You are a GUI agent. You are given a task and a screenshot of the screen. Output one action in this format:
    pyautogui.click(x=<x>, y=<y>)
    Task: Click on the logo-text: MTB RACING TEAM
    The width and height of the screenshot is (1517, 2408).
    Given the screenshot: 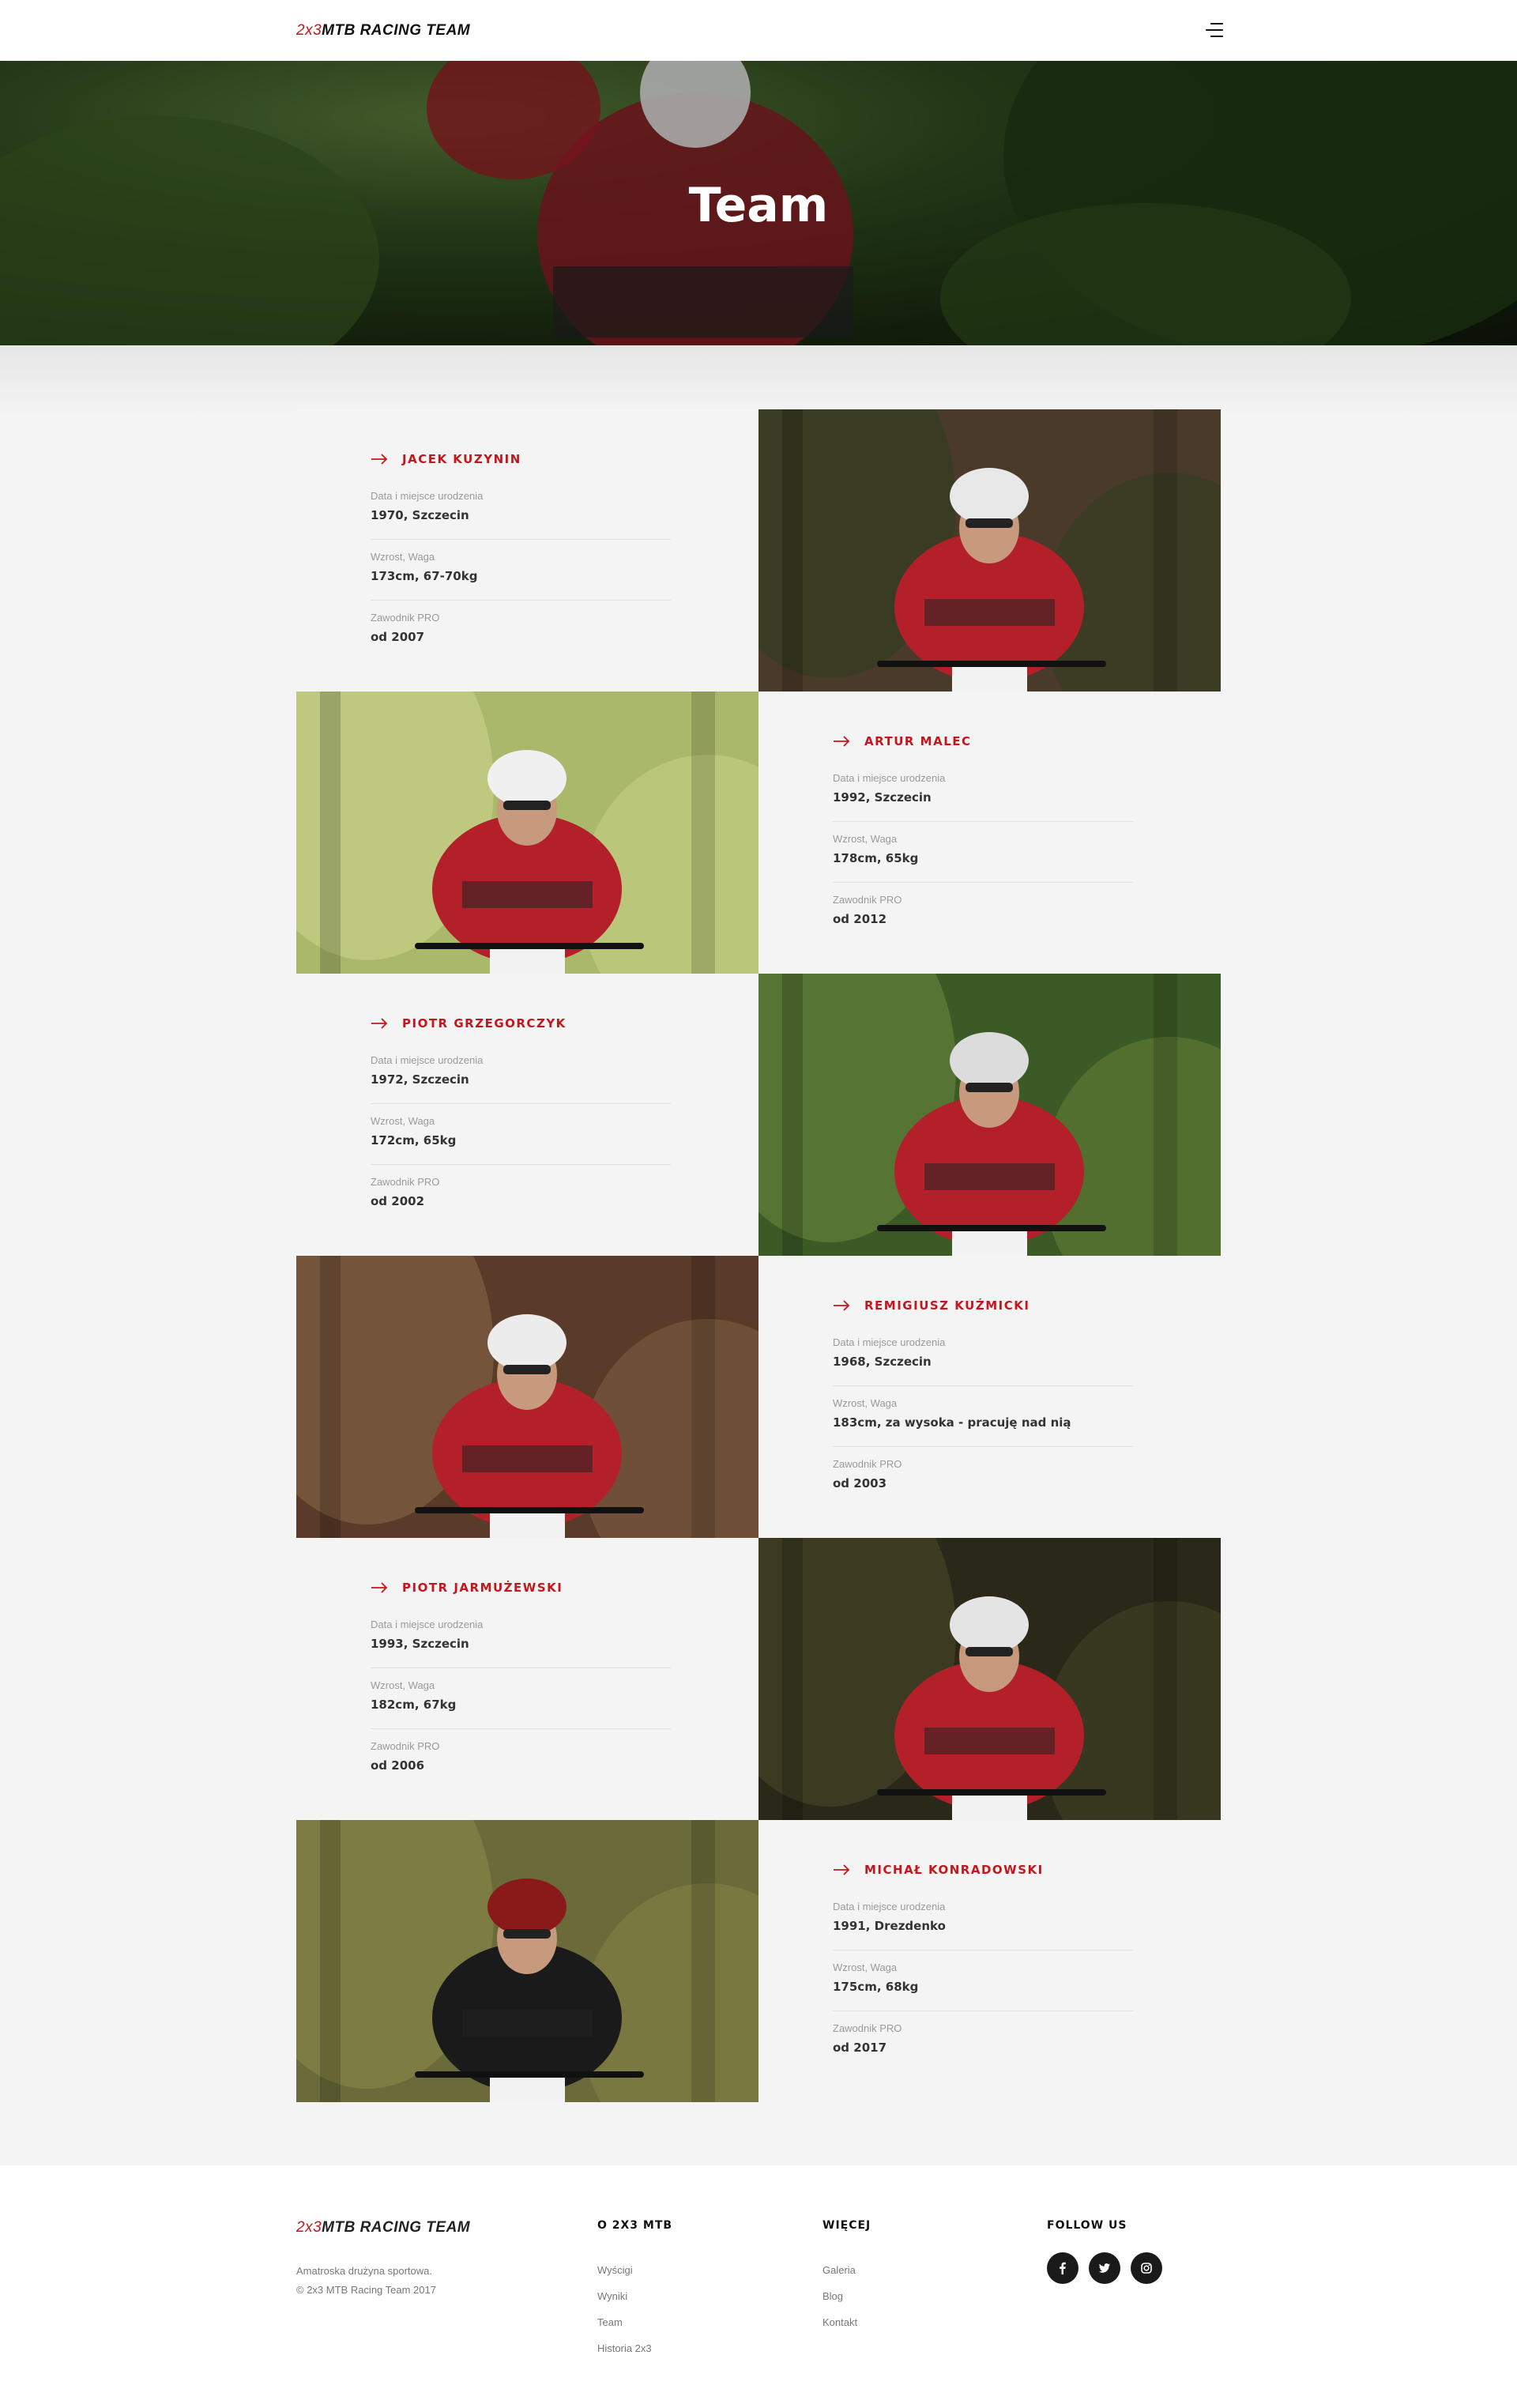 What is the action you would take?
    pyautogui.click(x=397, y=30)
    